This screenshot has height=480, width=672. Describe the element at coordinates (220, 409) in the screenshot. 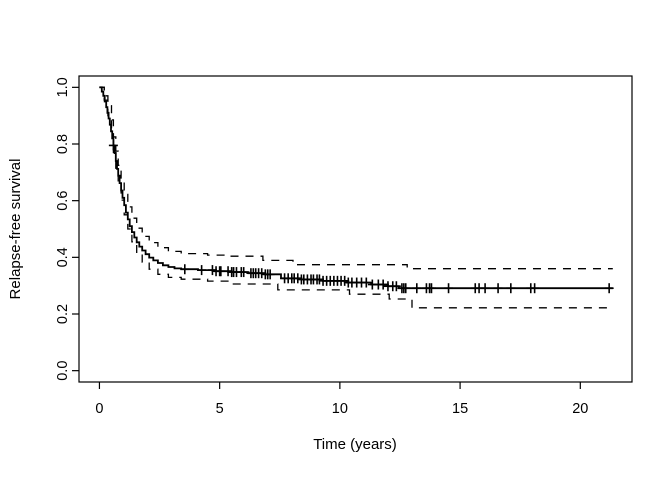

I see `x-tick-label: 5` at that location.